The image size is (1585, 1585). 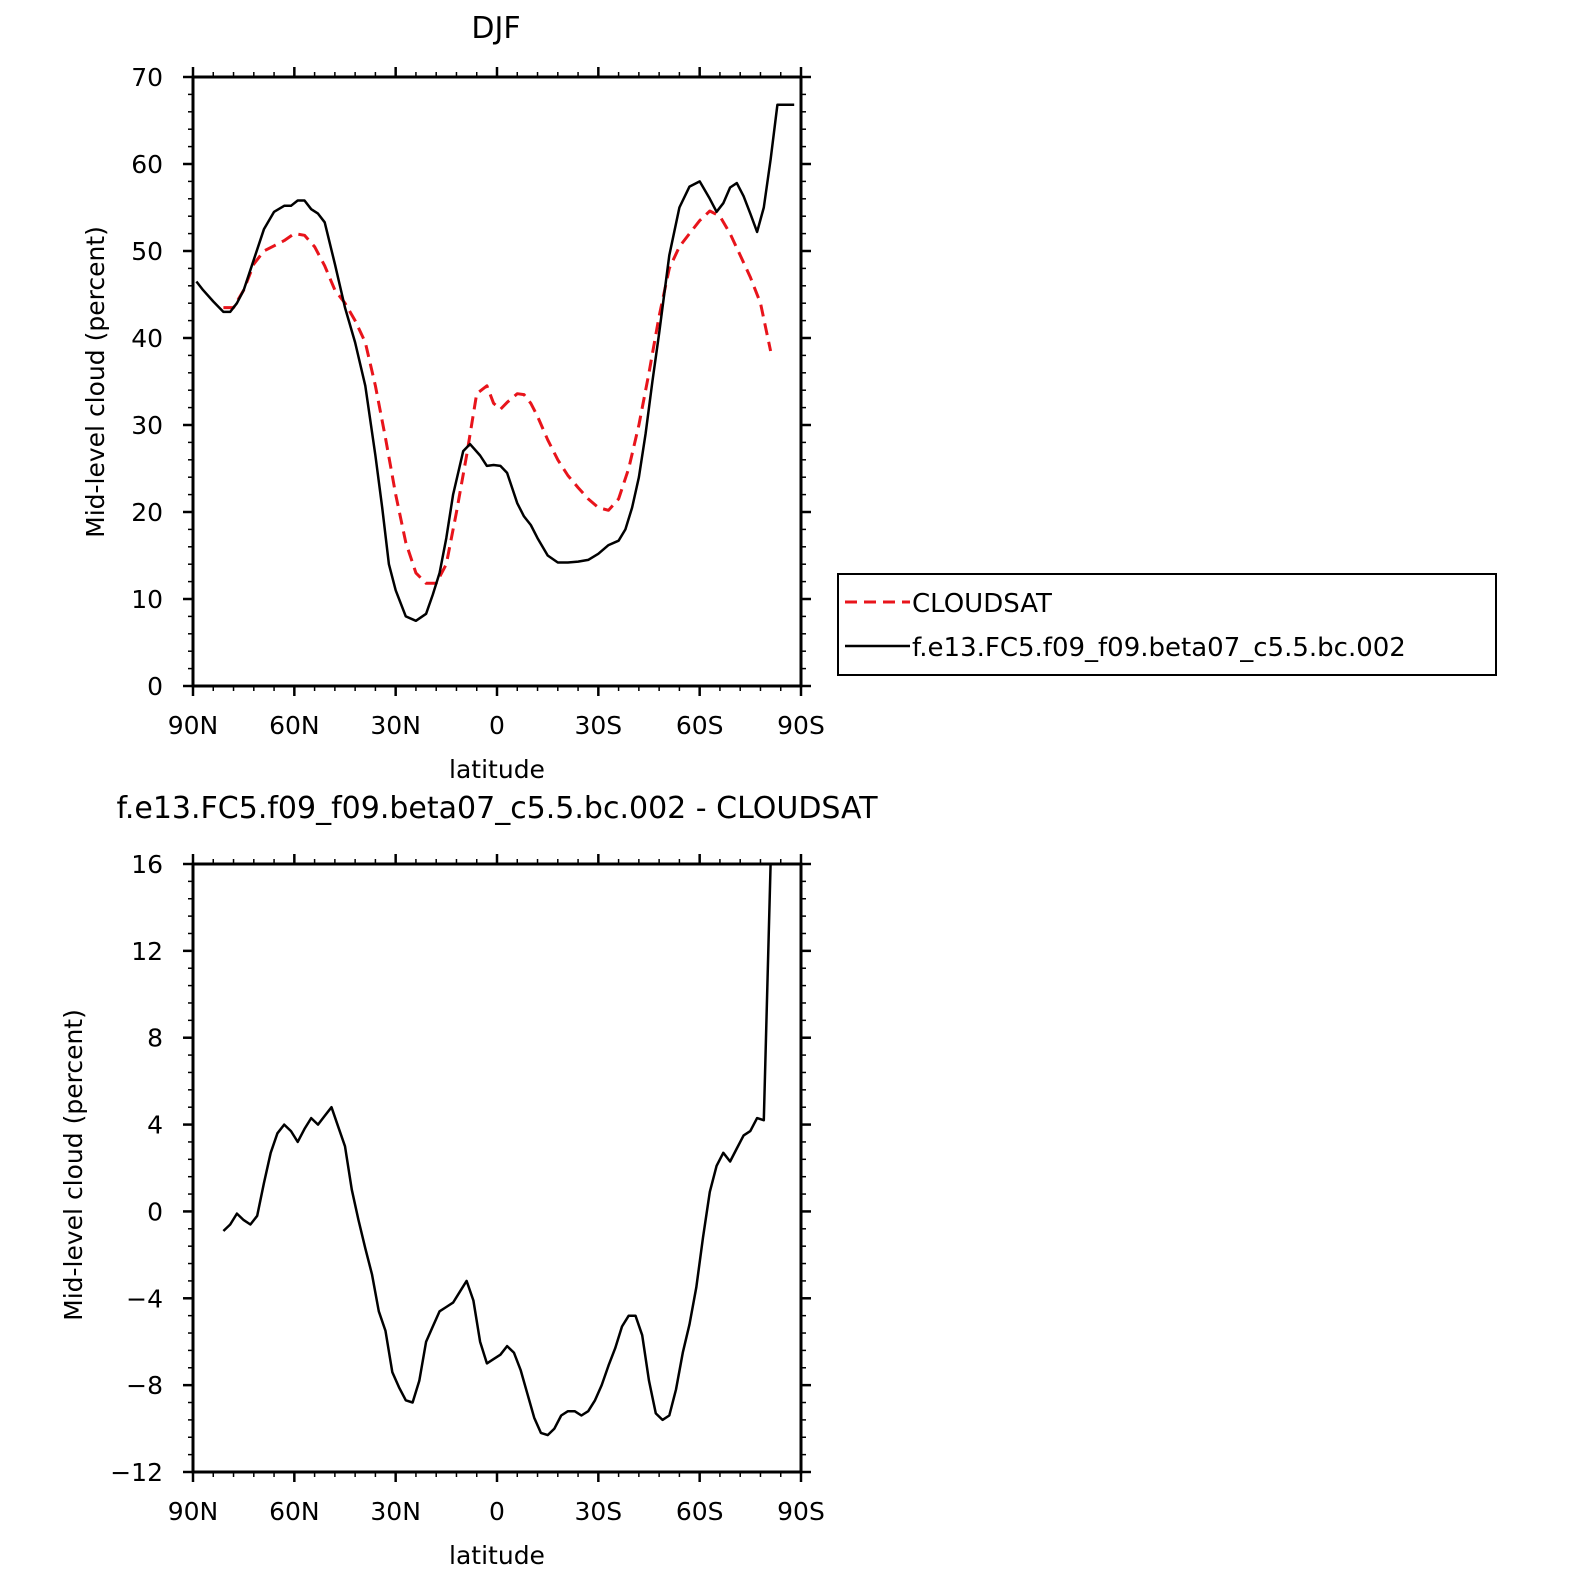 I want to click on bottom-series-line-model, so click(x=497, y=1150).